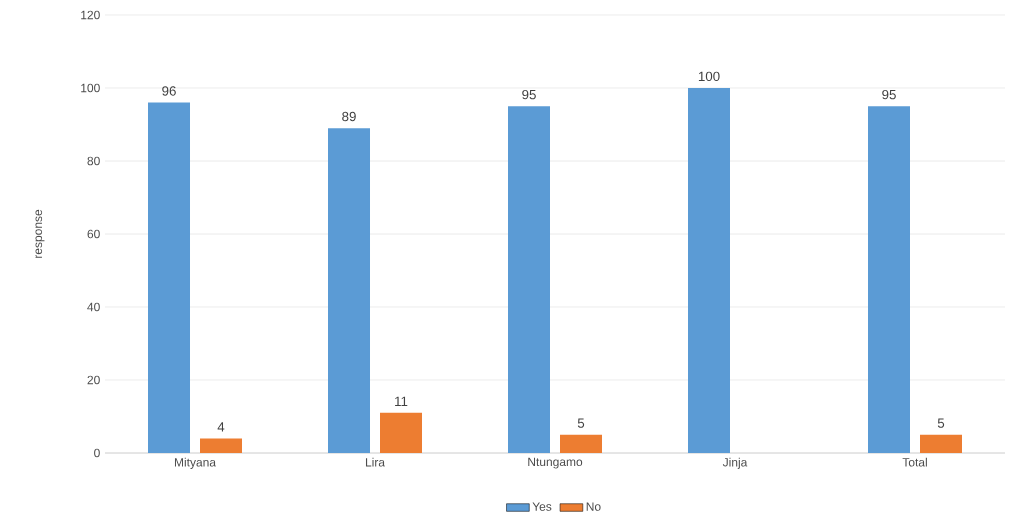 This screenshot has height=519, width=1013. I want to click on y-tick-label: 40, so click(93, 307).